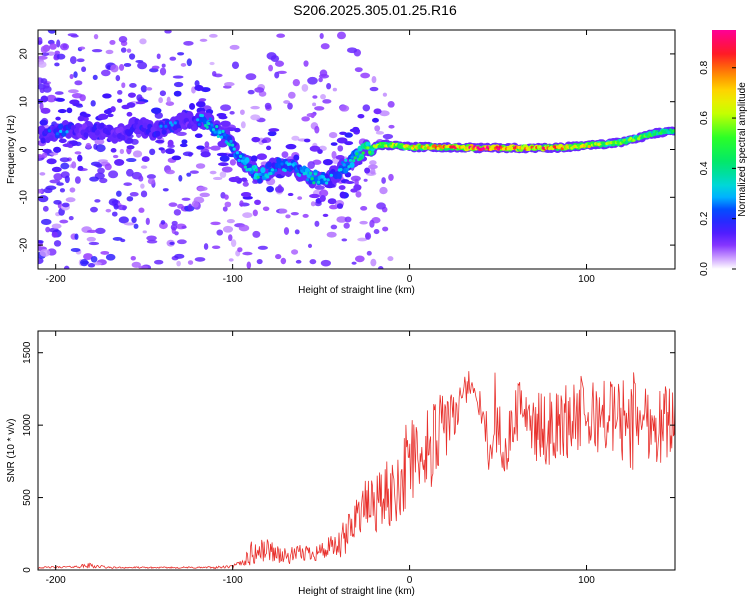 The width and height of the screenshot is (750, 600). I want to click on spectrogram-ridge, so click(356, 149).